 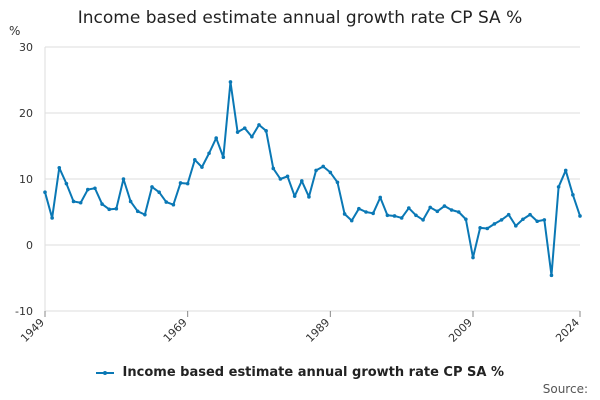 I want to click on source-label: Source:, so click(x=565, y=389).